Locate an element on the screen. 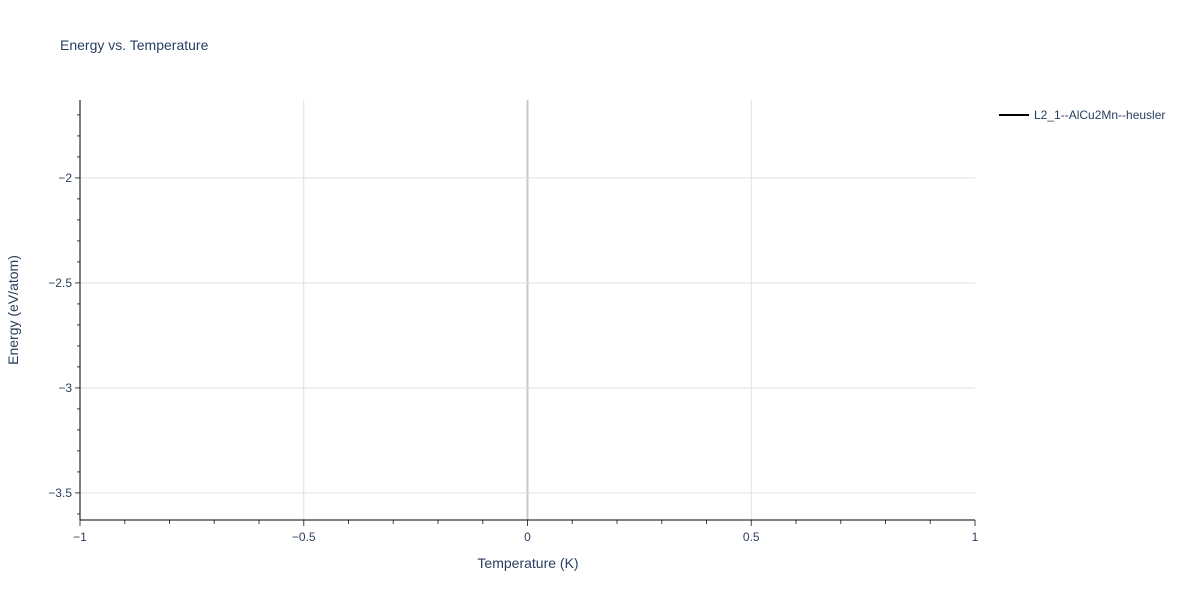 The width and height of the screenshot is (1200, 605). y-tick-label: −2 is located at coordinates (65, 178).